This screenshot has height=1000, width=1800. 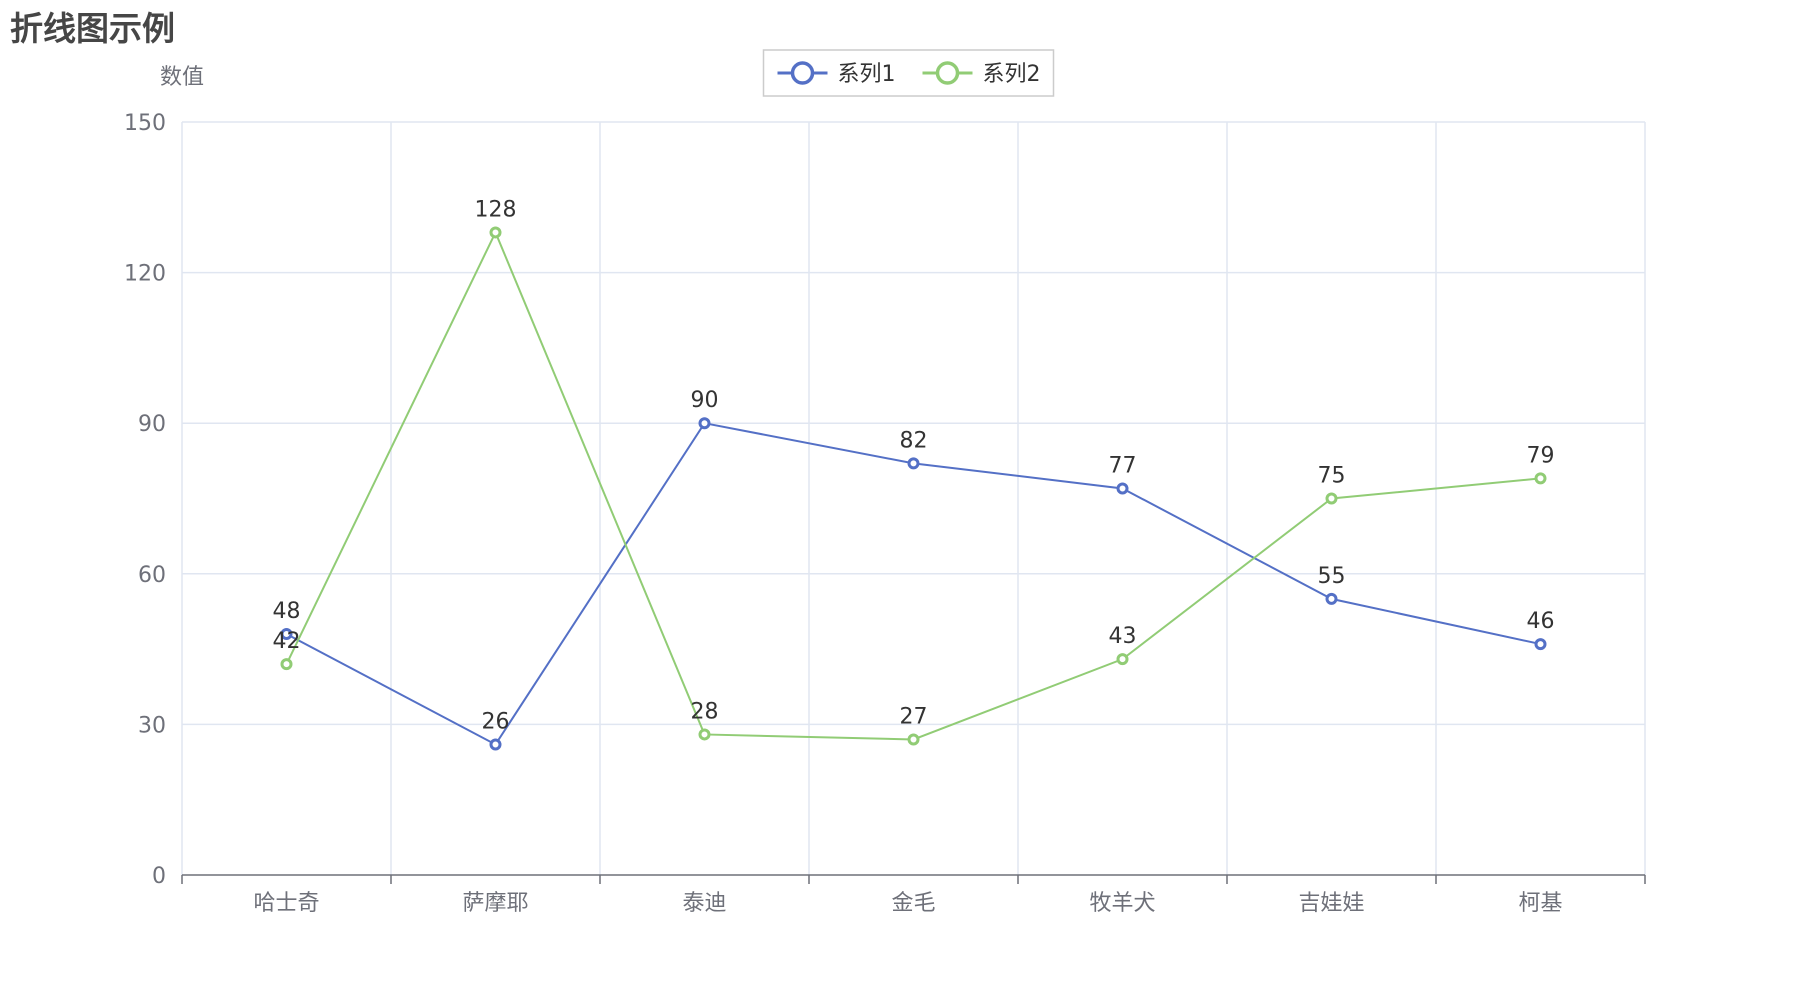 What do you see at coordinates (705, 400) in the screenshot?
I see `data-label: 90` at bounding box center [705, 400].